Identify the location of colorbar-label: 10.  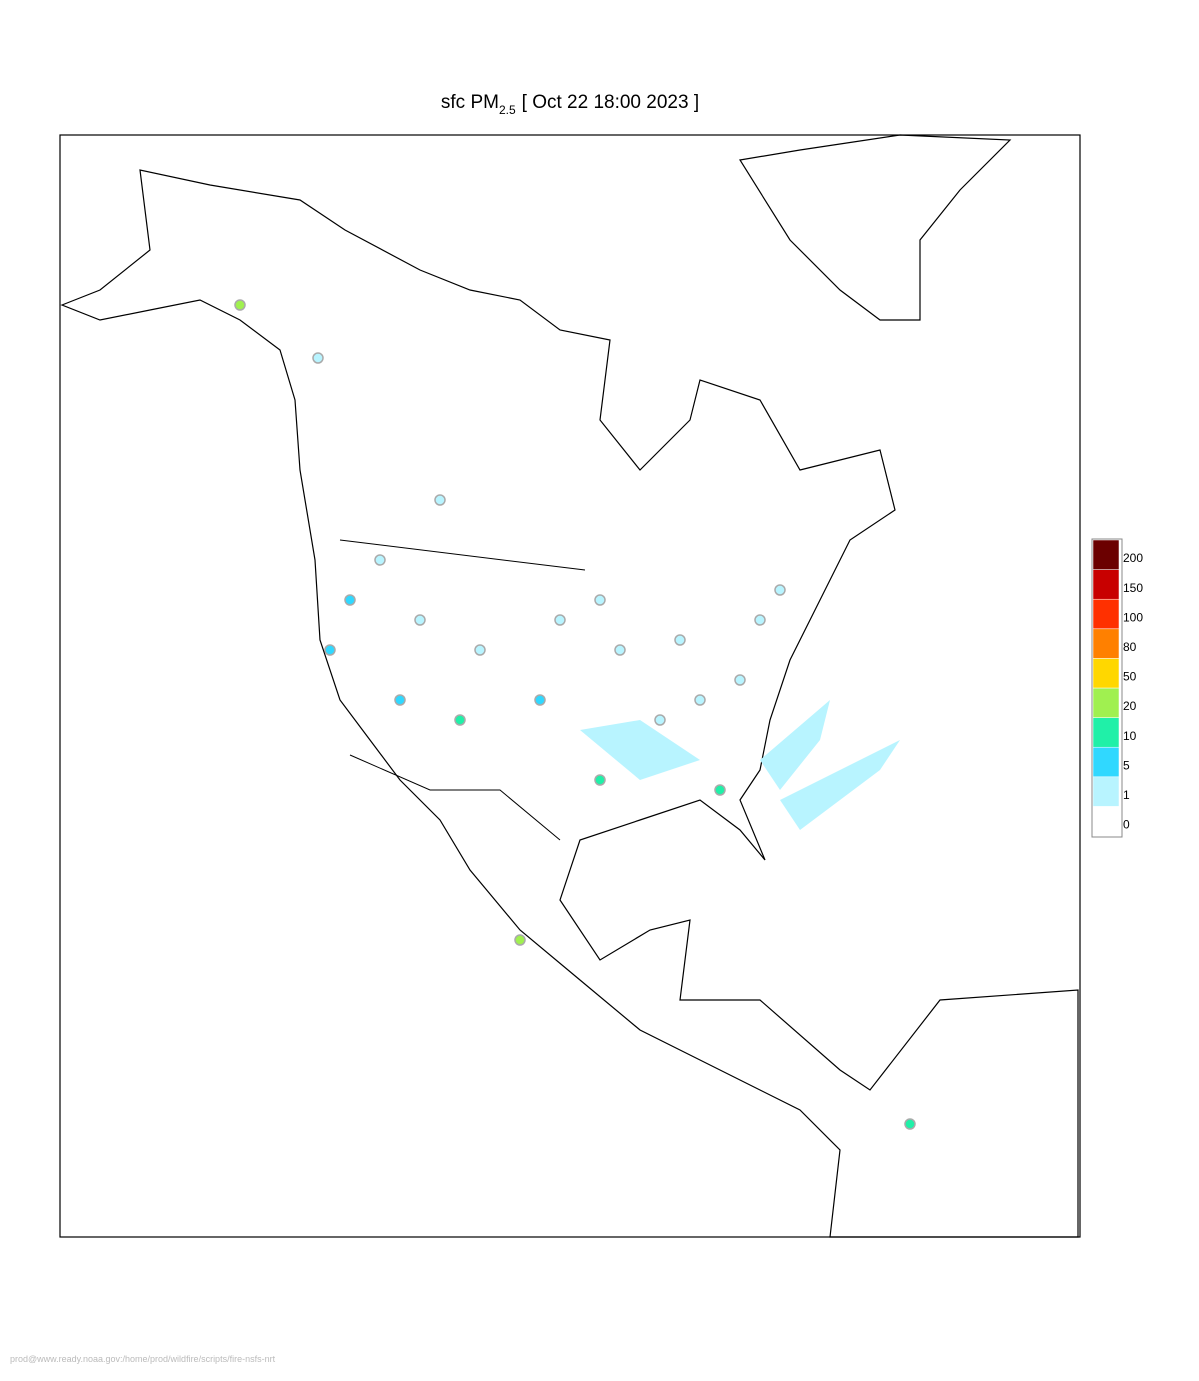
(1130, 736).